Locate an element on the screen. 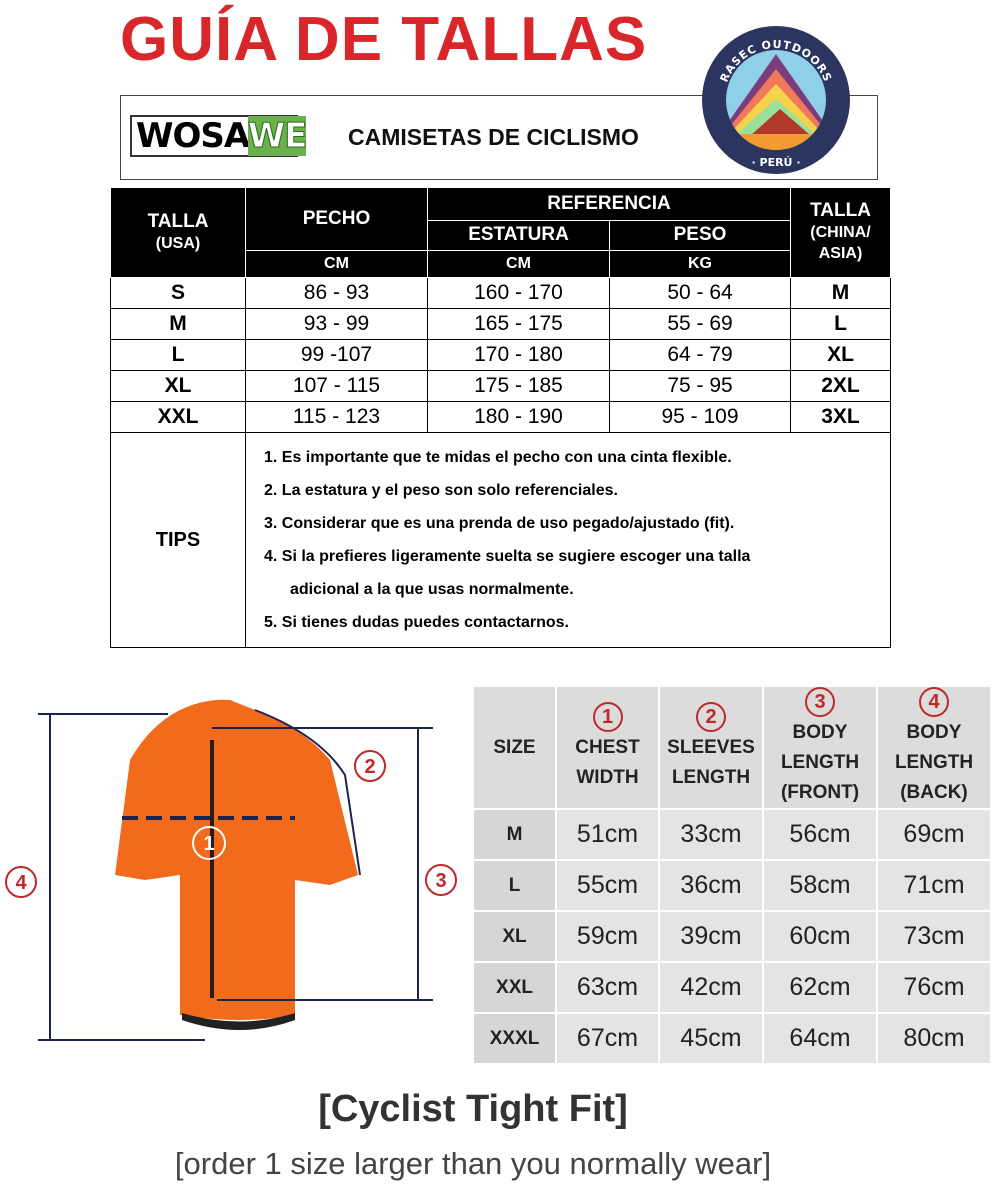 This screenshot has width=998, height=1195. size-row: XL 107 - 115 175 - 185 75 - 95 2XL is located at coordinates (501, 386).